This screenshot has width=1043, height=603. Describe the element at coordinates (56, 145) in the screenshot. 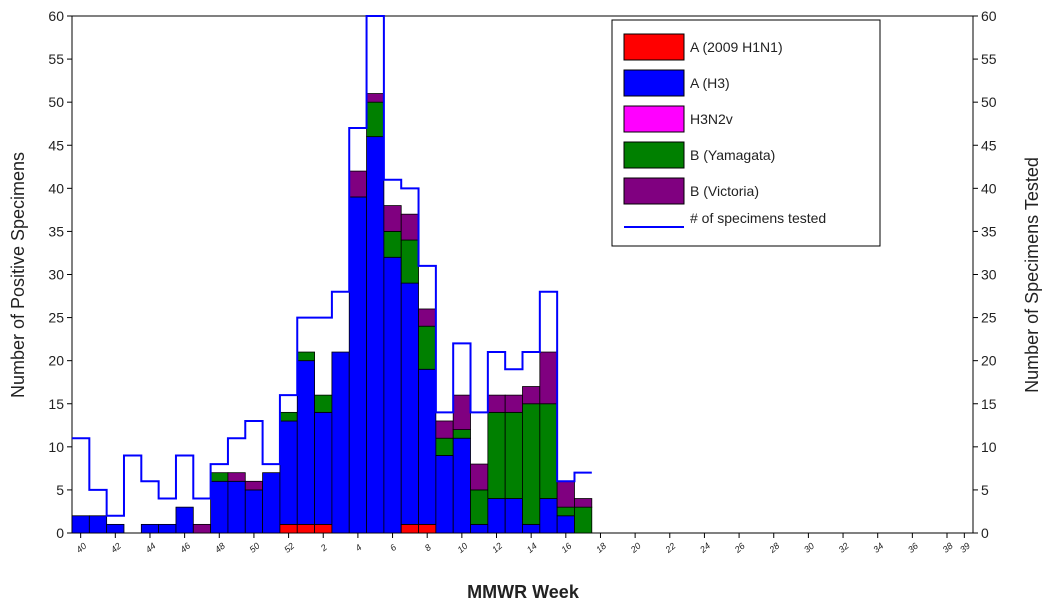

I see `y-tick-label: 45` at that location.